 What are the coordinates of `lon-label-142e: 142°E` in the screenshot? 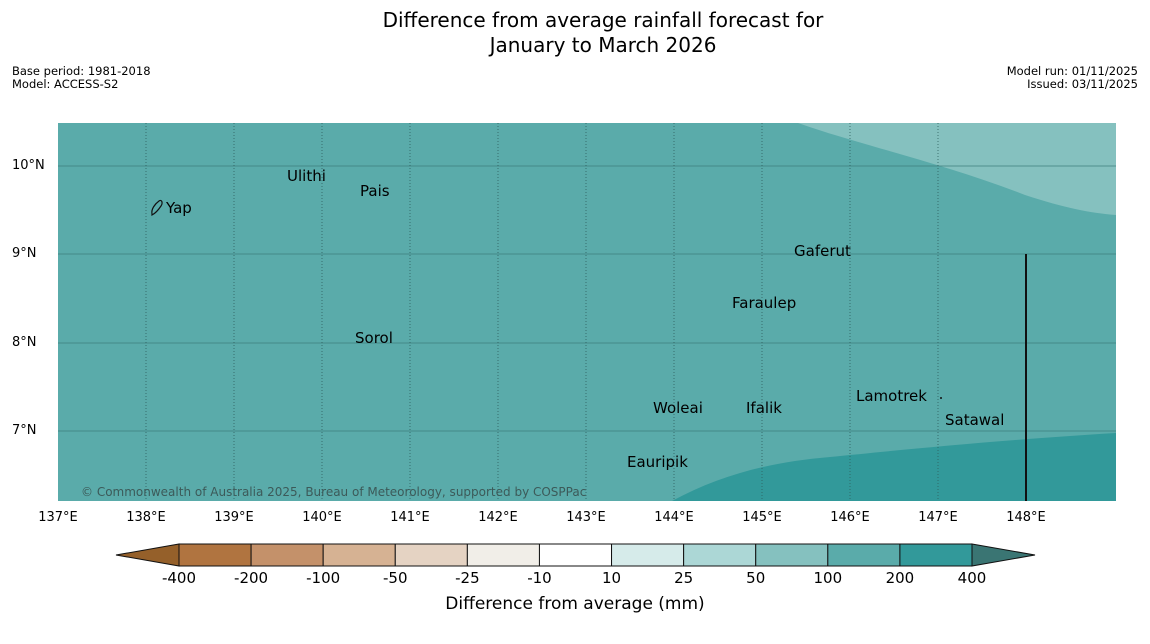 It's located at (498, 517).